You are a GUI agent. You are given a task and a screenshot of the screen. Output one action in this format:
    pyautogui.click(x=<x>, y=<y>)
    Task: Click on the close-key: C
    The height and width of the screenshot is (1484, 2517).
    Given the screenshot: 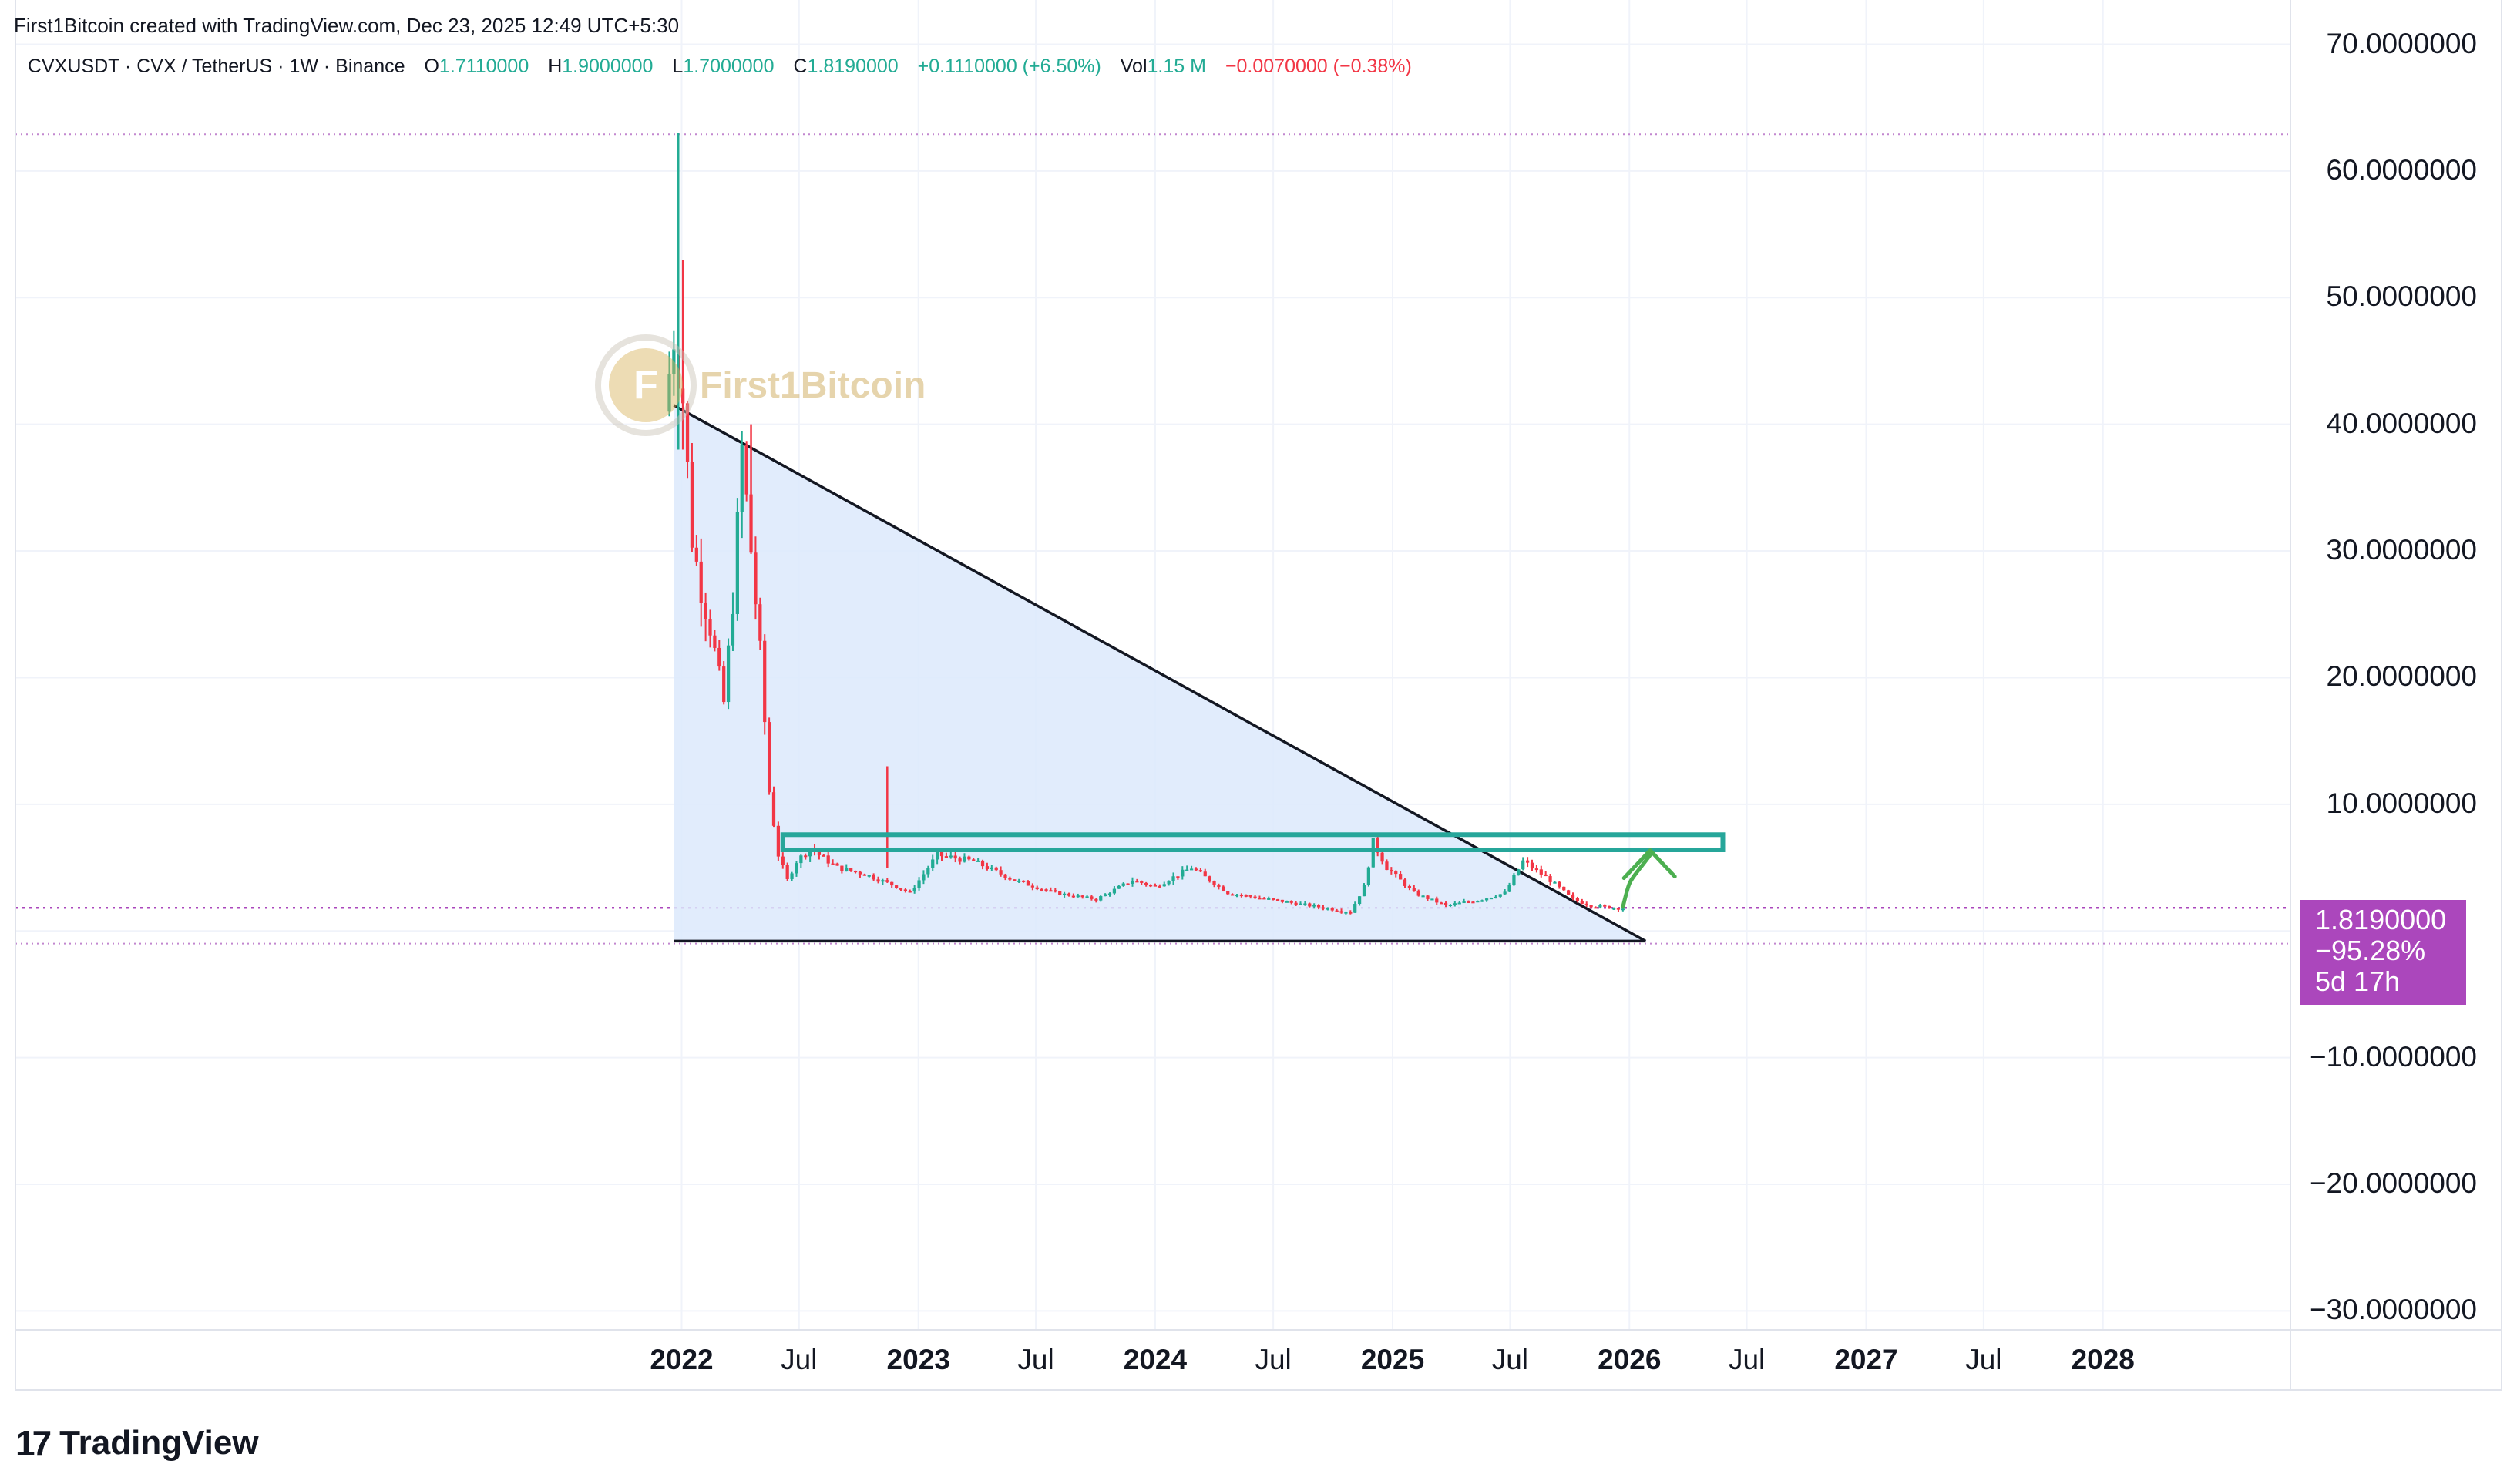 What is the action you would take?
    pyautogui.click(x=801, y=66)
    